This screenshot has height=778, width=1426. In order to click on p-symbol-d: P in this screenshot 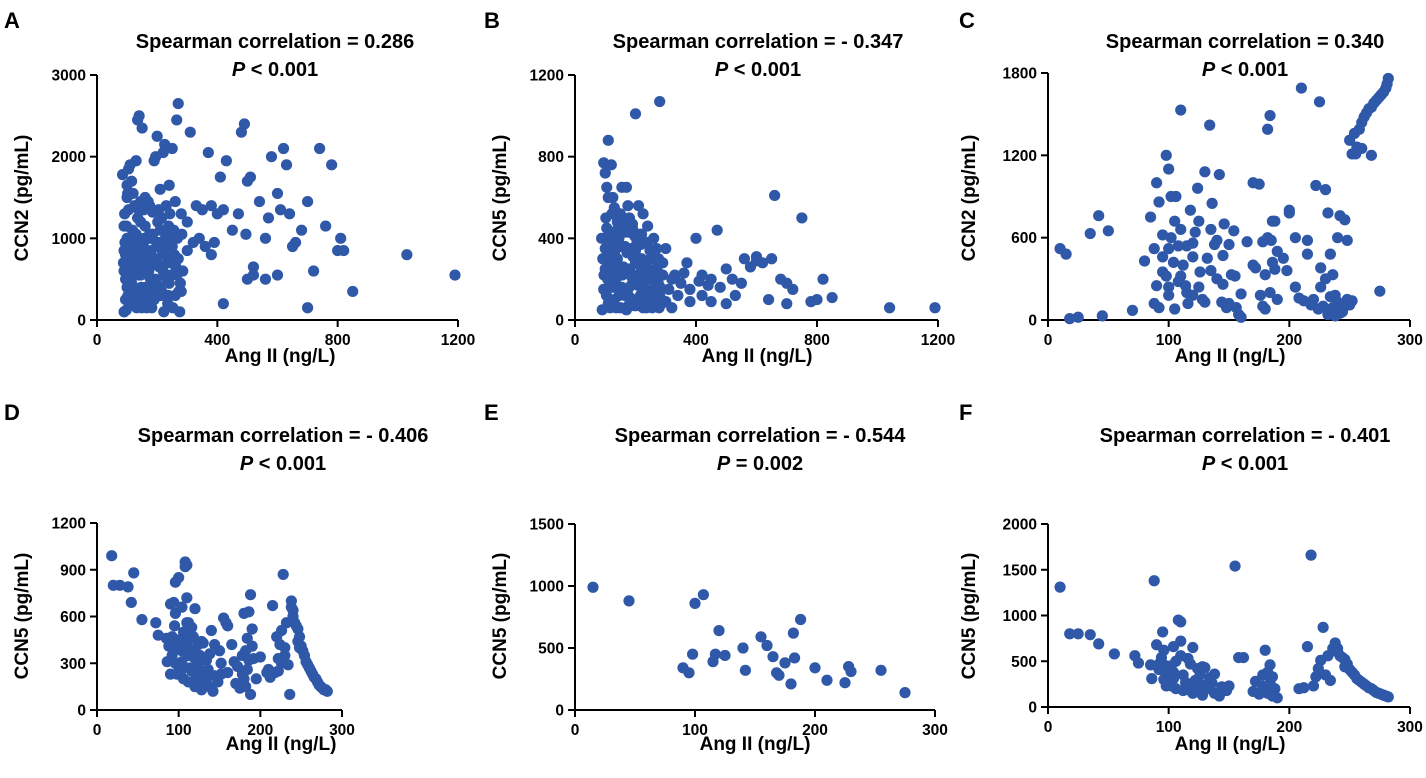, I will do `click(247, 464)`.